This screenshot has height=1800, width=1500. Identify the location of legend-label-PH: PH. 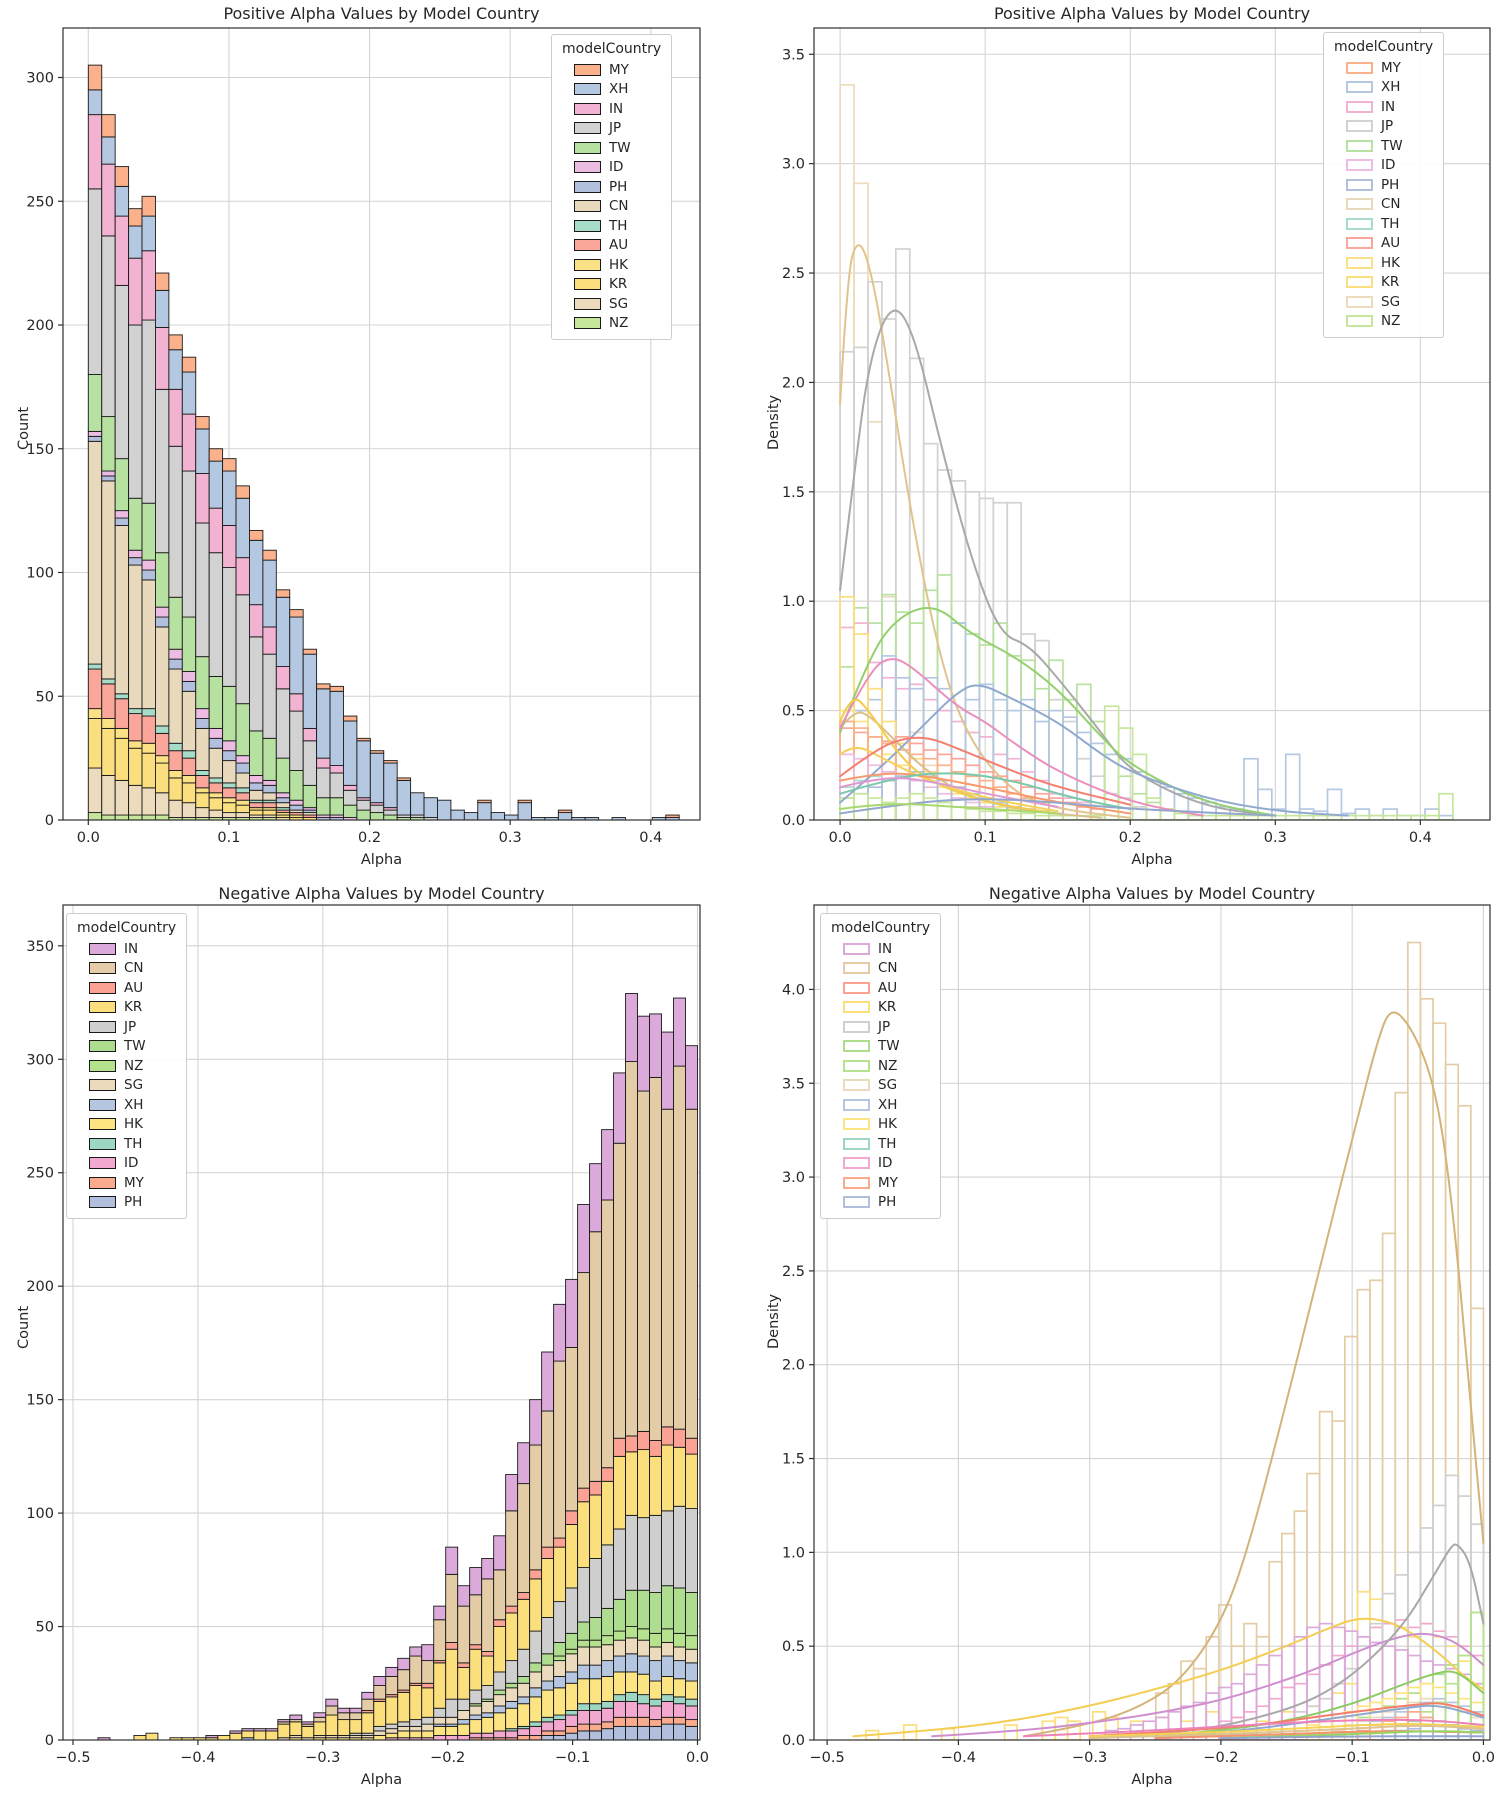
(133, 1202).